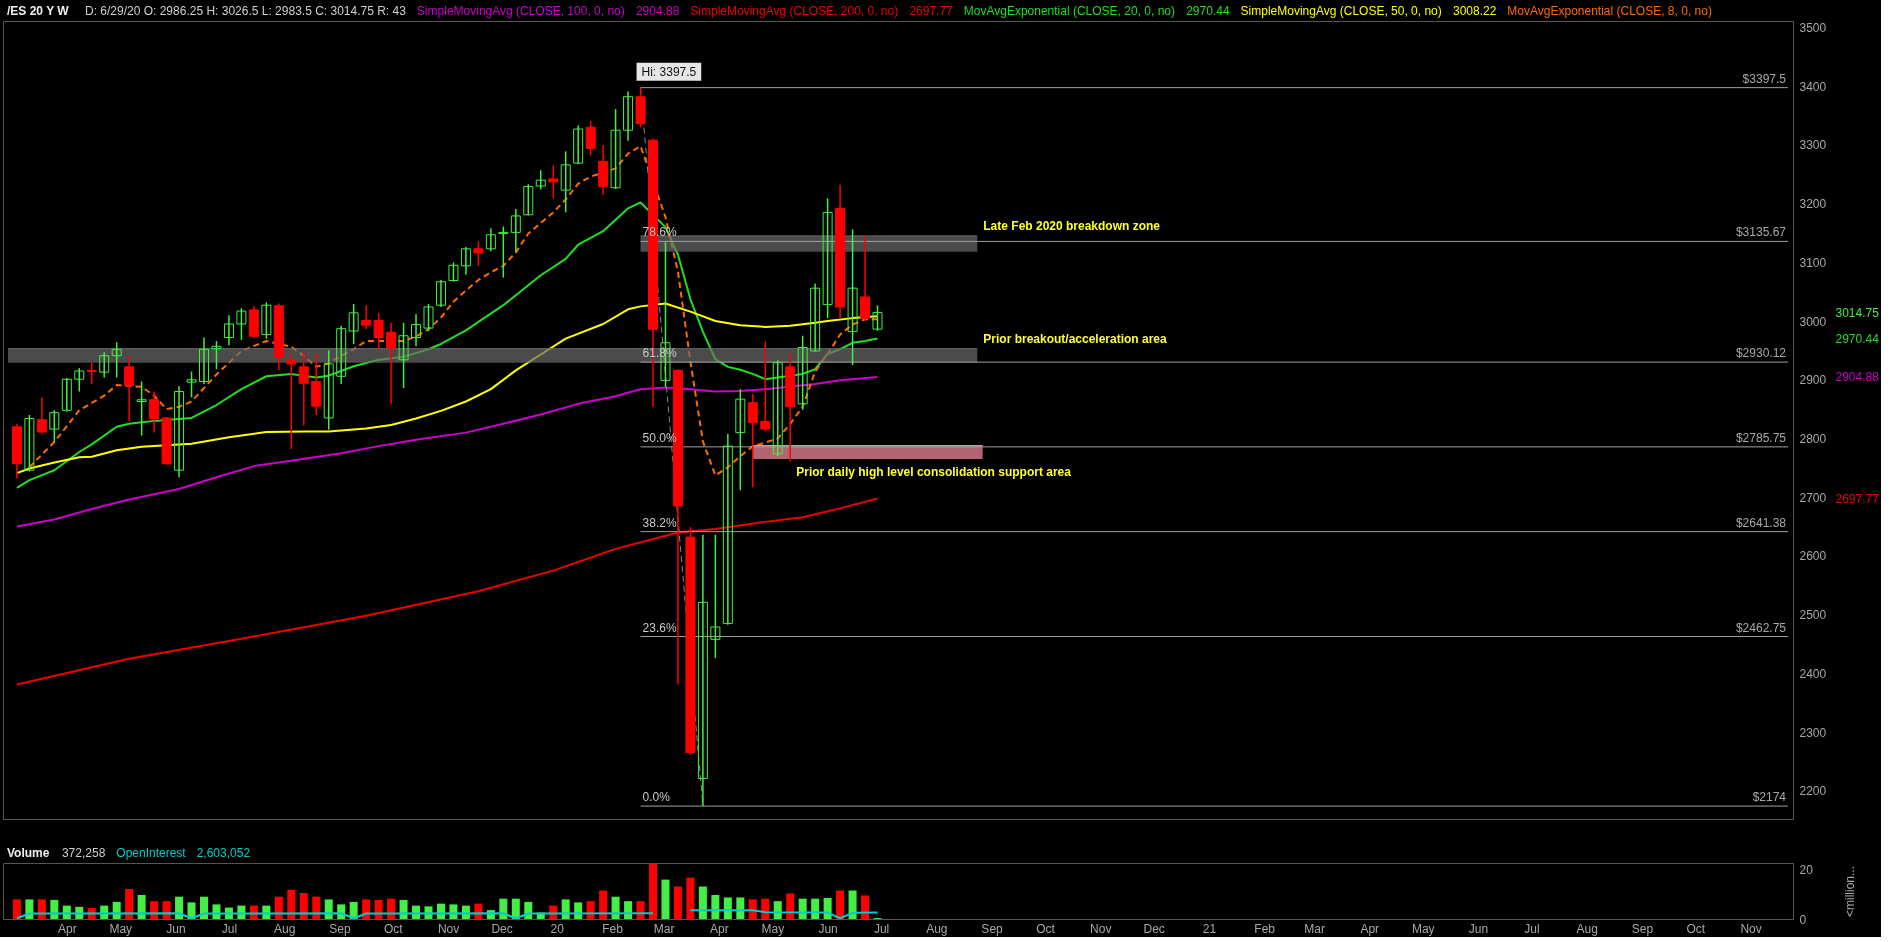  What do you see at coordinates (1341, 11) in the screenshot?
I see `text: SimpleMovingAvg (CLOSE, 50, 0, no)` at bounding box center [1341, 11].